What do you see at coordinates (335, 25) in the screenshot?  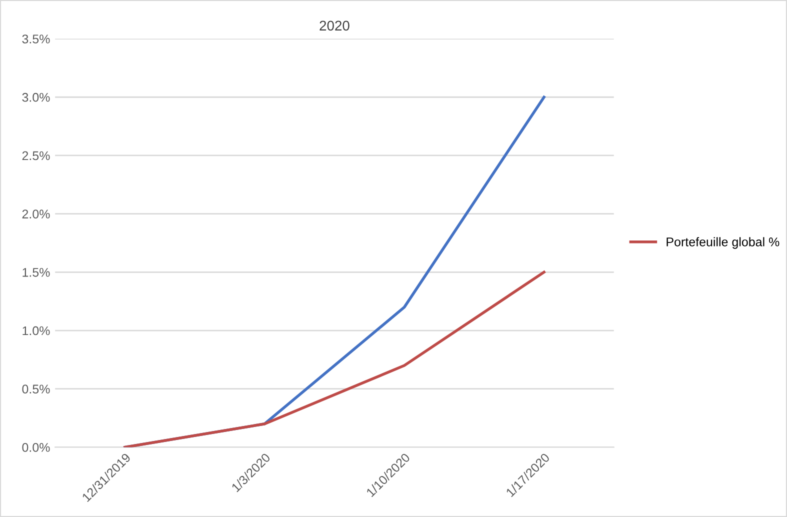 I see `chart-title: 2020` at bounding box center [335, 25].